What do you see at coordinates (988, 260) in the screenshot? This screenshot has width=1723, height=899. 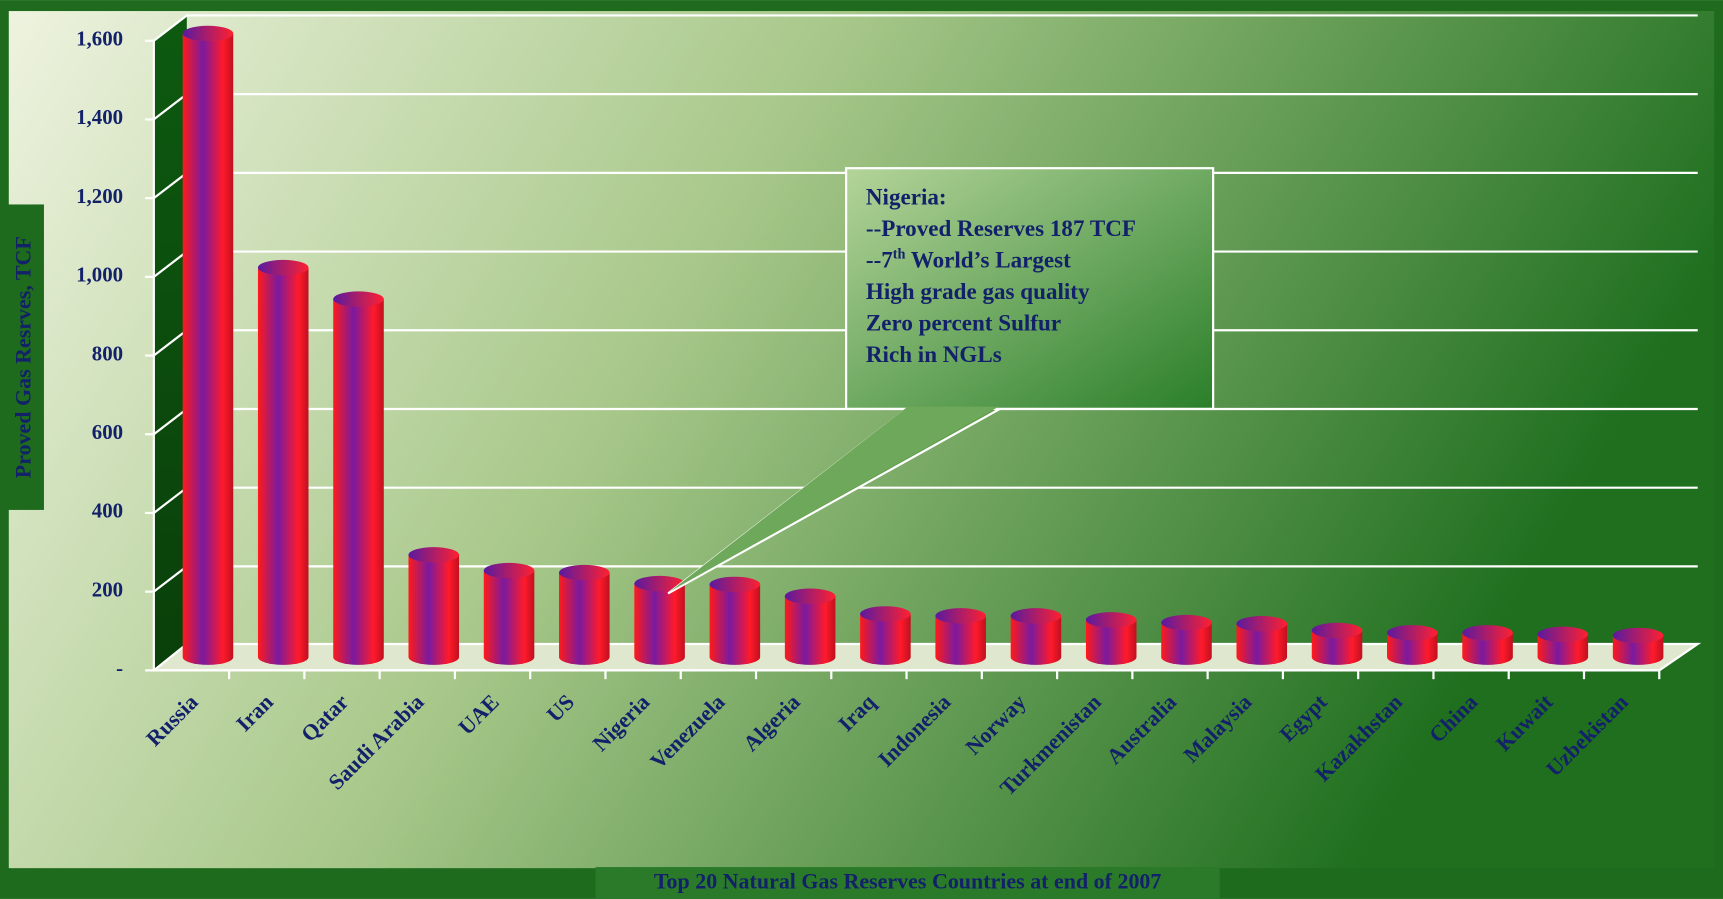 I see `callout-text: World’s Largest` at bounding box center [988, 260].